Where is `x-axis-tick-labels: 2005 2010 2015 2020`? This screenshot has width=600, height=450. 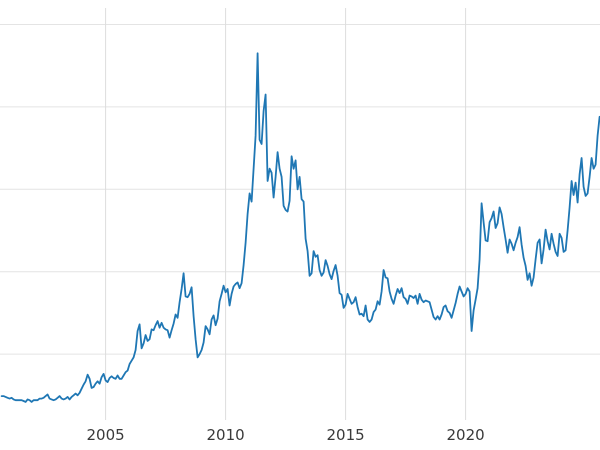 x-axis-tick-labels: 2005 2010 2015 2020 is located at coordinates (286, 435).